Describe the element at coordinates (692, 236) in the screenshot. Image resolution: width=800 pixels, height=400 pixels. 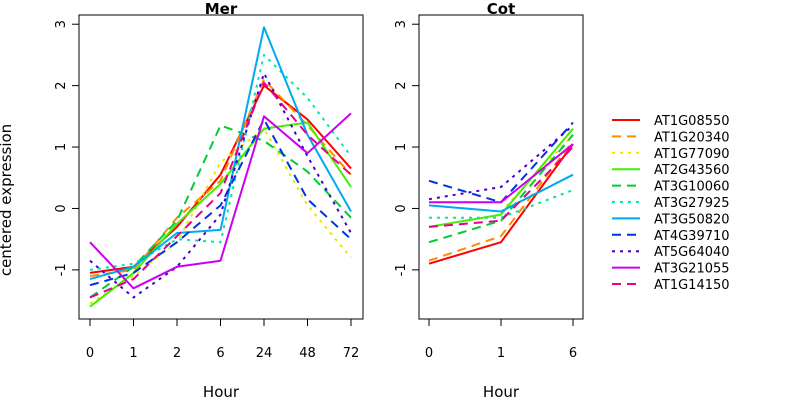
I see `legend-label-at4g39710: AT4G39710` at that location.